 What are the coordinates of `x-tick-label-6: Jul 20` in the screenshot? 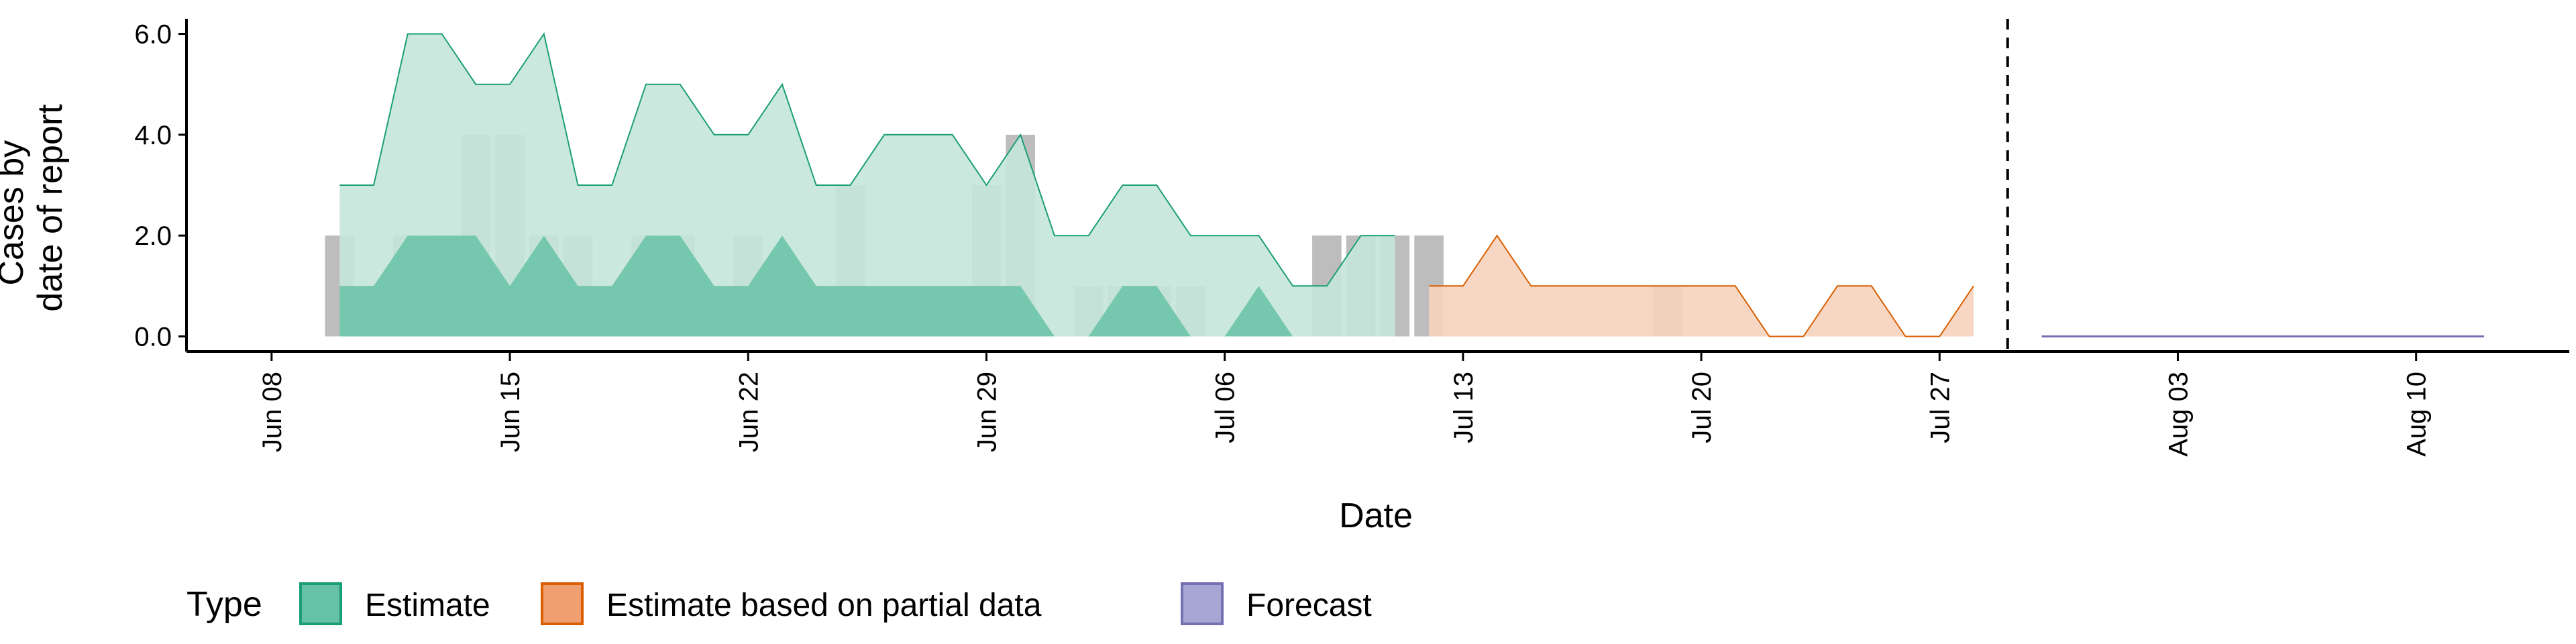 It's located at (1702, 407).